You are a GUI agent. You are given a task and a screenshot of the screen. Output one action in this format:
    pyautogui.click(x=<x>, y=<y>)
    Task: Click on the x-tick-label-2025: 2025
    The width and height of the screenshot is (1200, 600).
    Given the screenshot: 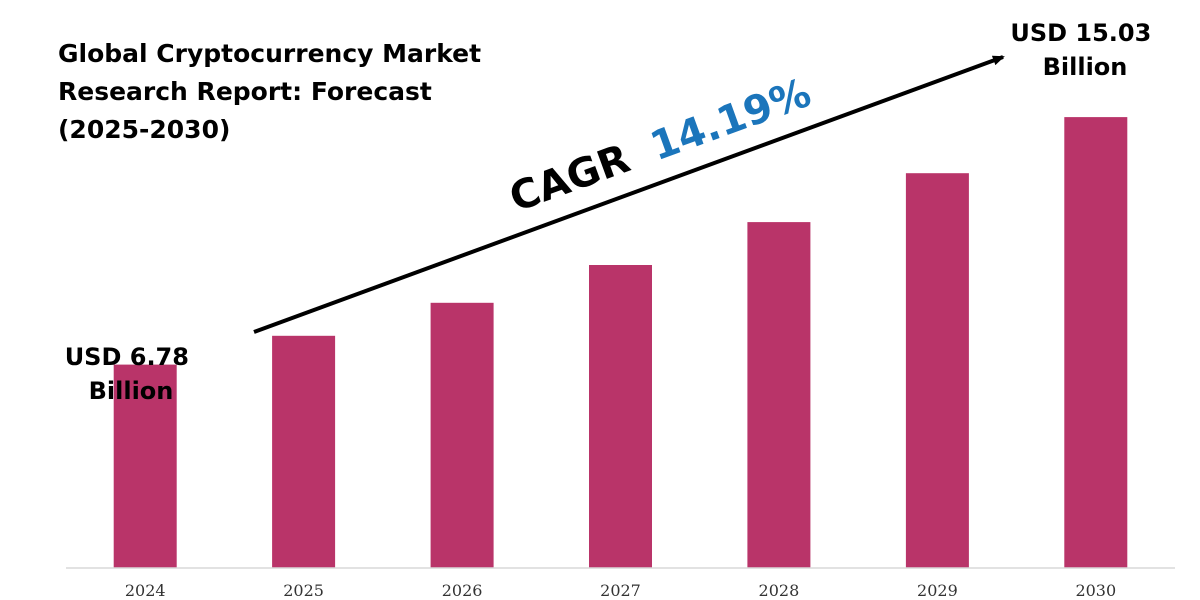 What is the action you would take?
    pyautogui.click(x=303, y=590)
    